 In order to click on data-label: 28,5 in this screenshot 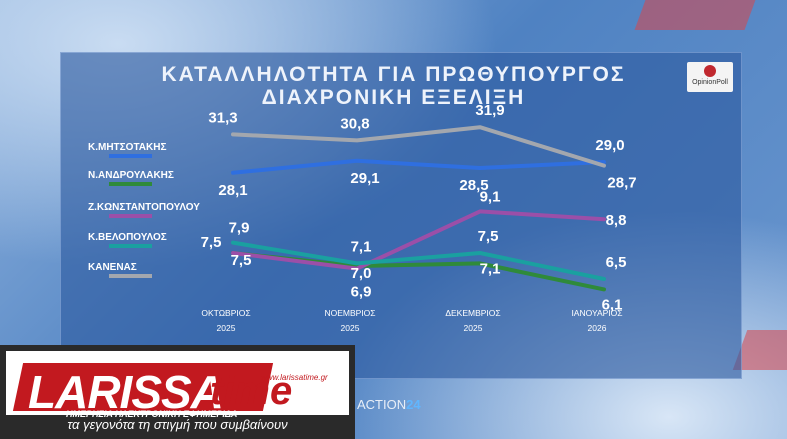, I will do `click(473, 185)`.